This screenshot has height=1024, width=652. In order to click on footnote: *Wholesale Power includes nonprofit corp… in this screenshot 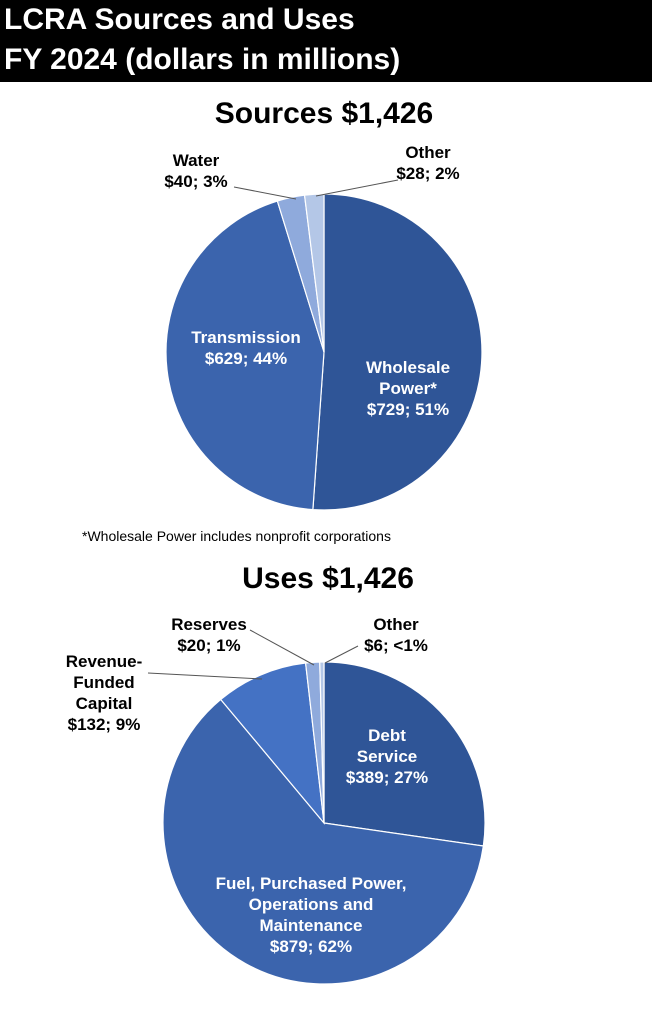, I will do `click(236, 536)`.